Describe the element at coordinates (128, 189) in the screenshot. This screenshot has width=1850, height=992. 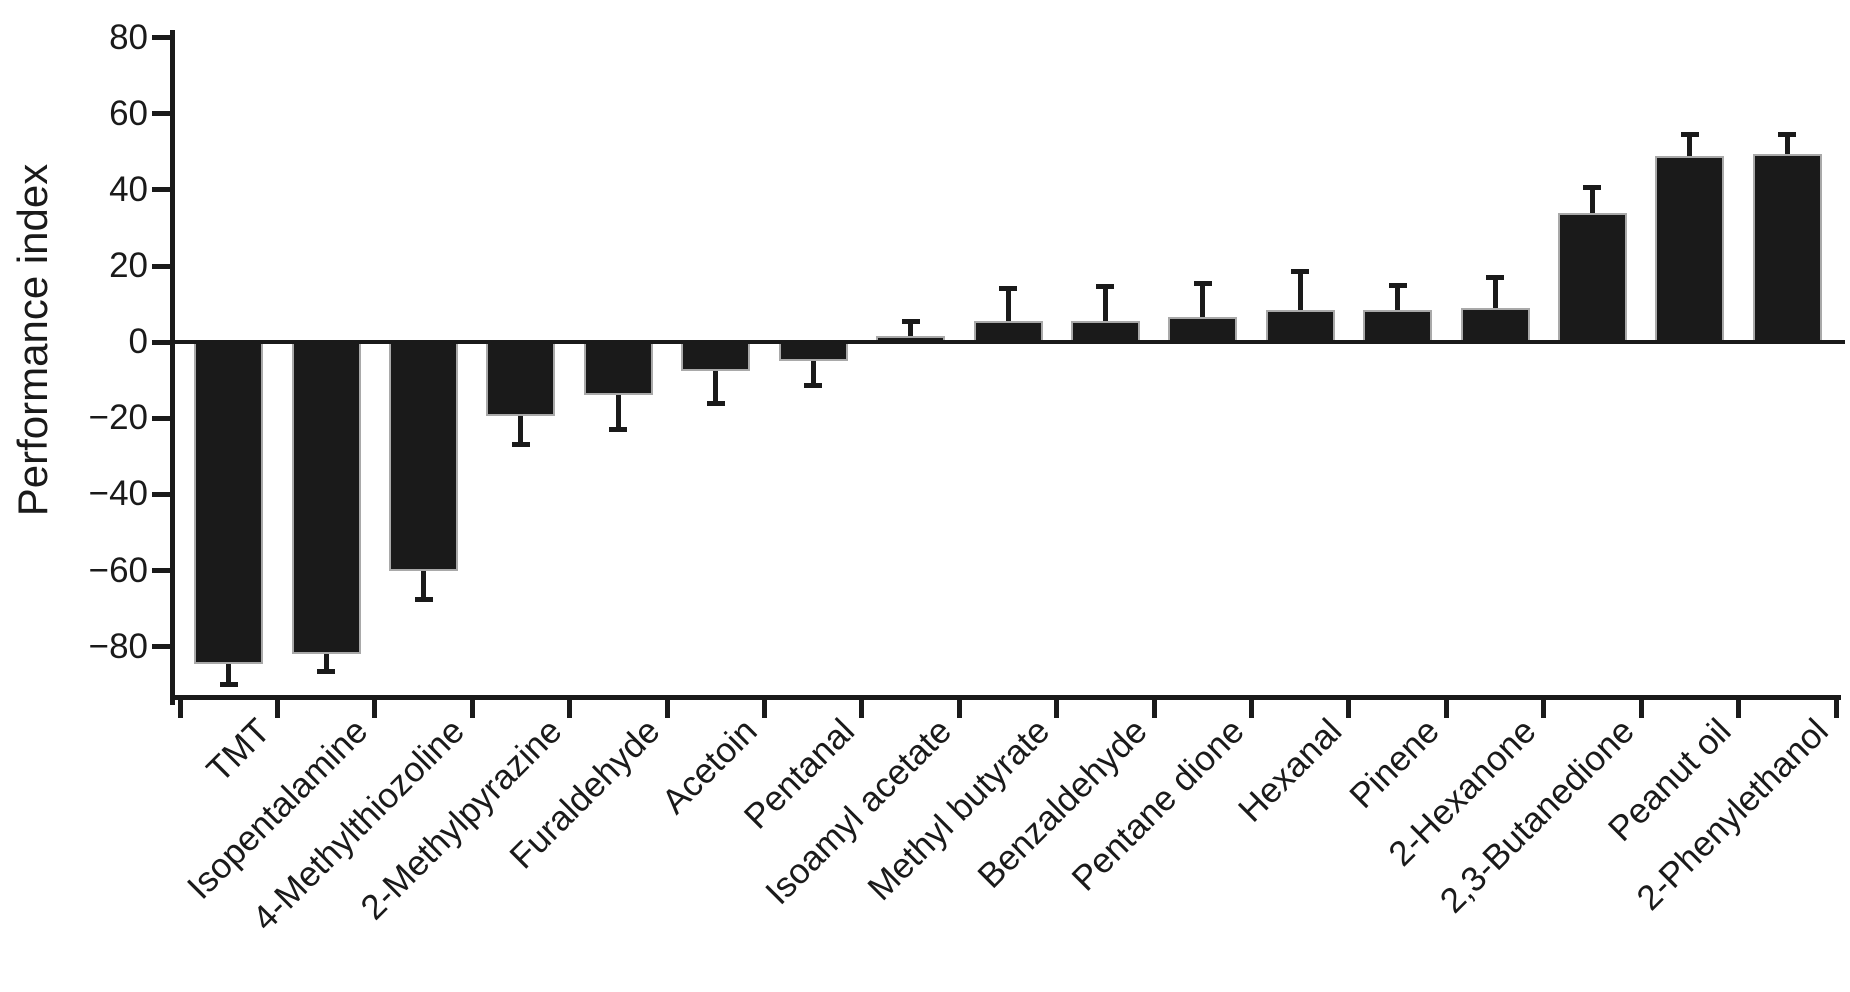
I see `y-tick-label: 40` at that location.